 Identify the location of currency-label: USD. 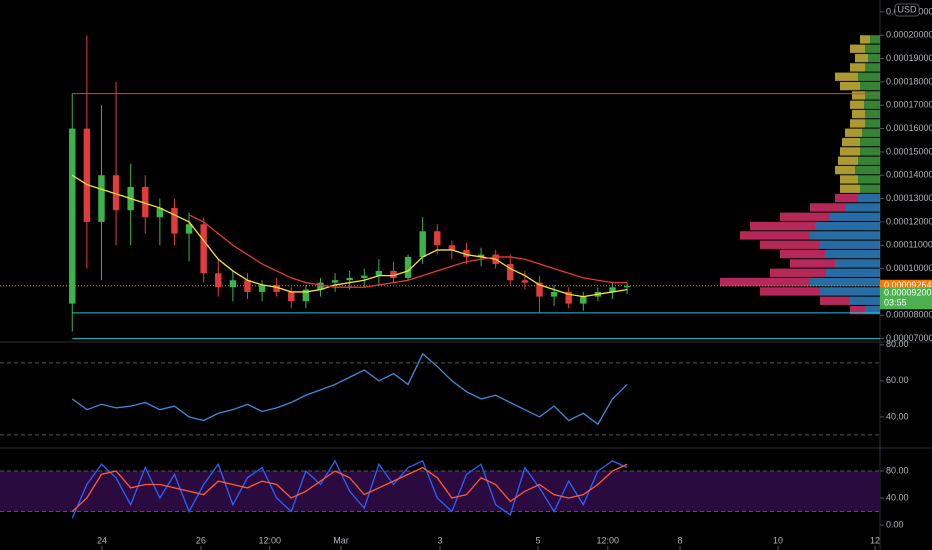
(907, 9).